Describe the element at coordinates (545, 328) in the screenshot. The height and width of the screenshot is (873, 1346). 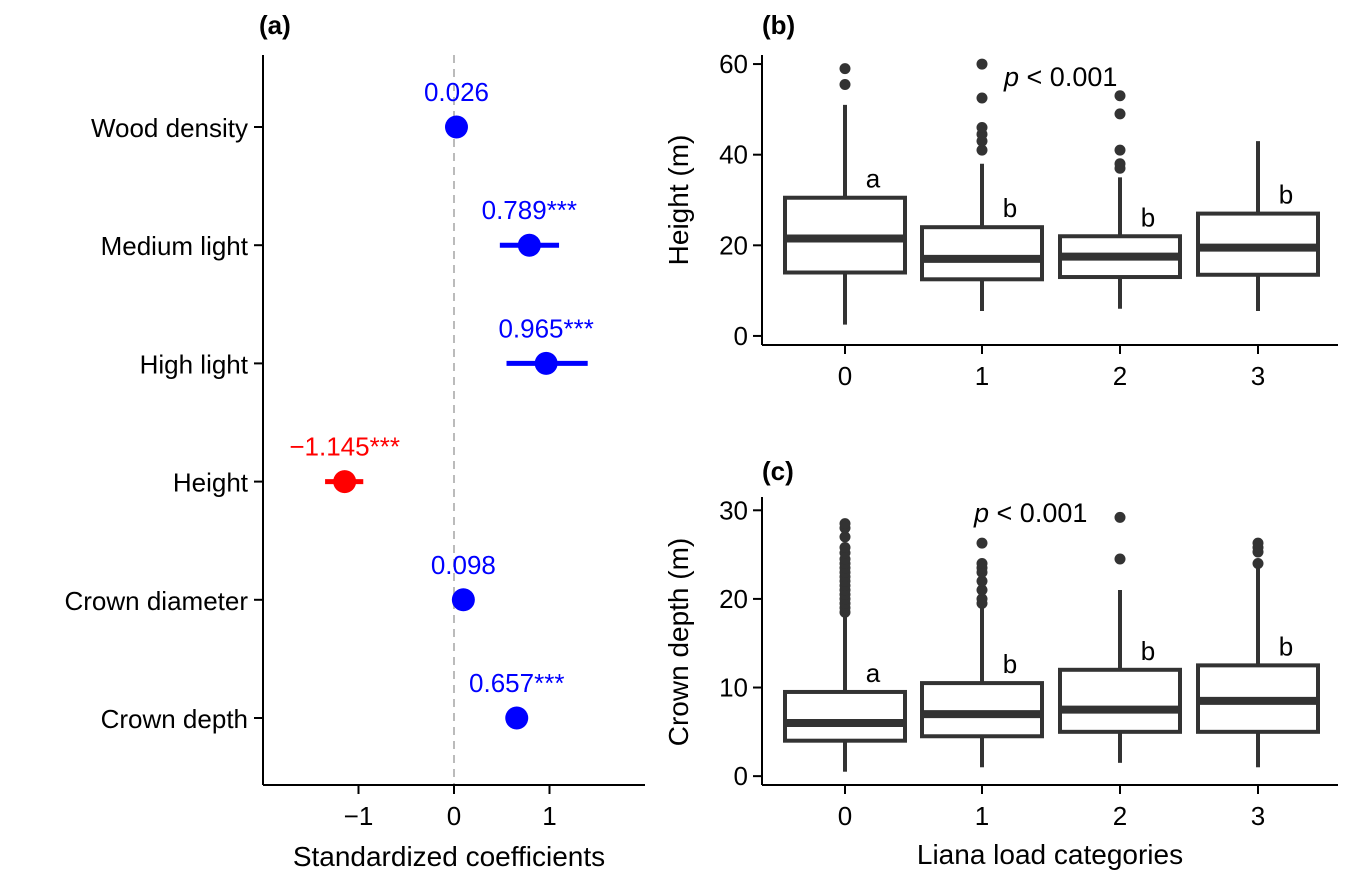
I see `coef-value-label: 0.965***` at that location.